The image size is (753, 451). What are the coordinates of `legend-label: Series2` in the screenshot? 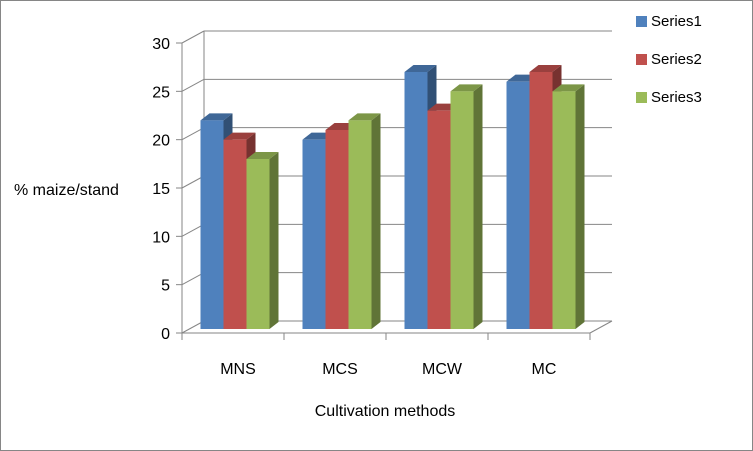 It's located at (676, 59).